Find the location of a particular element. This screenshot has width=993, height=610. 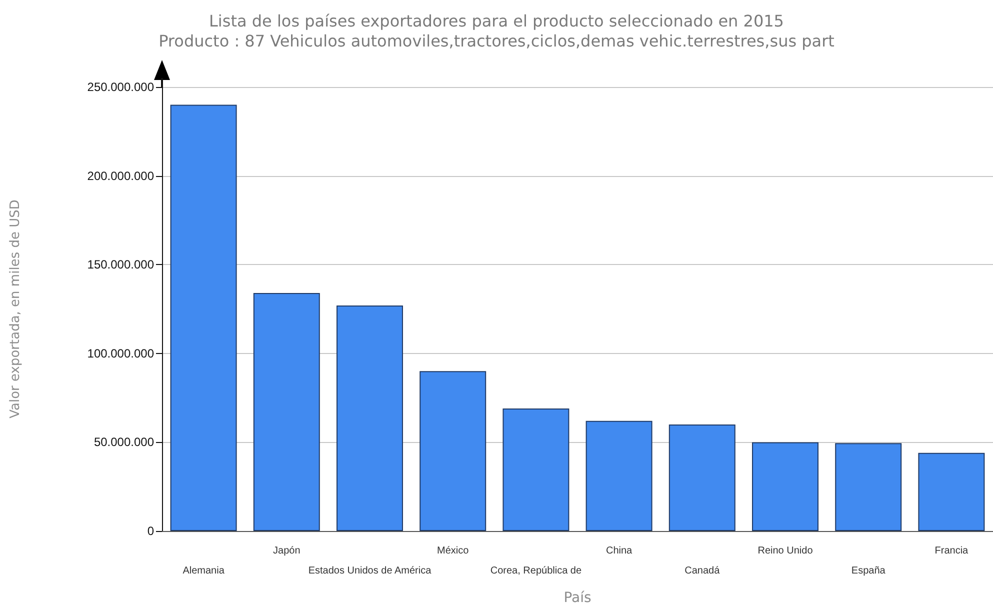

x-tick-label: Canadá is located at coordinates (702, 571).